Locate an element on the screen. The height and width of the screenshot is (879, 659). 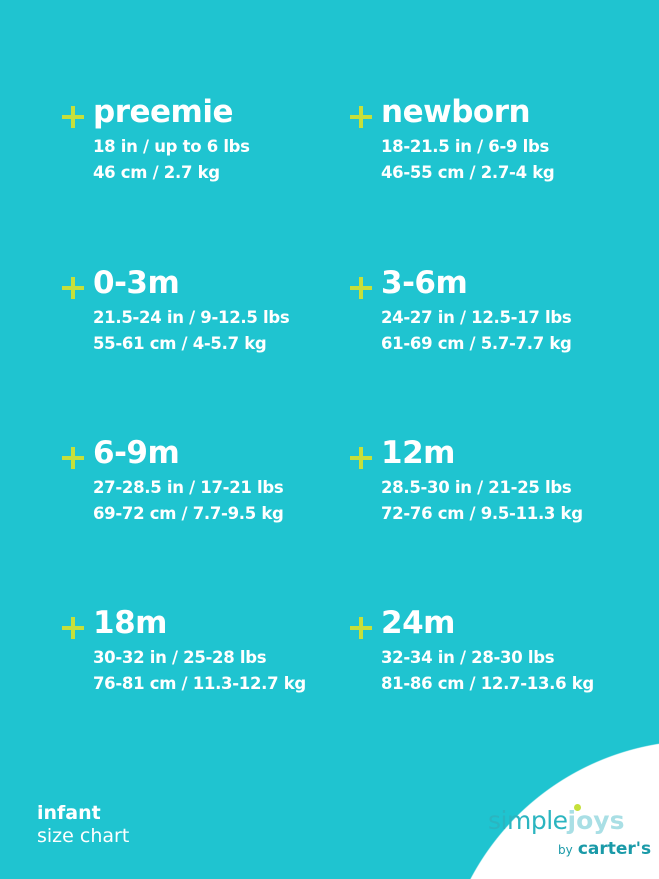
size-imperial: 32-34 in / 28-30 lbs is located at coordinates (468, 657).